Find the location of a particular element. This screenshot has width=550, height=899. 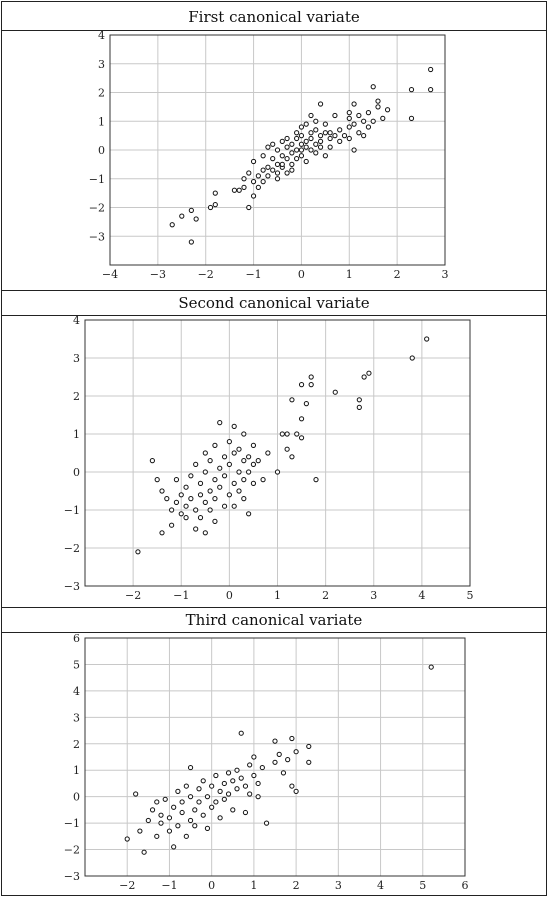

chart-title-3: Third canonical variate is located at coordinates (274, 620).